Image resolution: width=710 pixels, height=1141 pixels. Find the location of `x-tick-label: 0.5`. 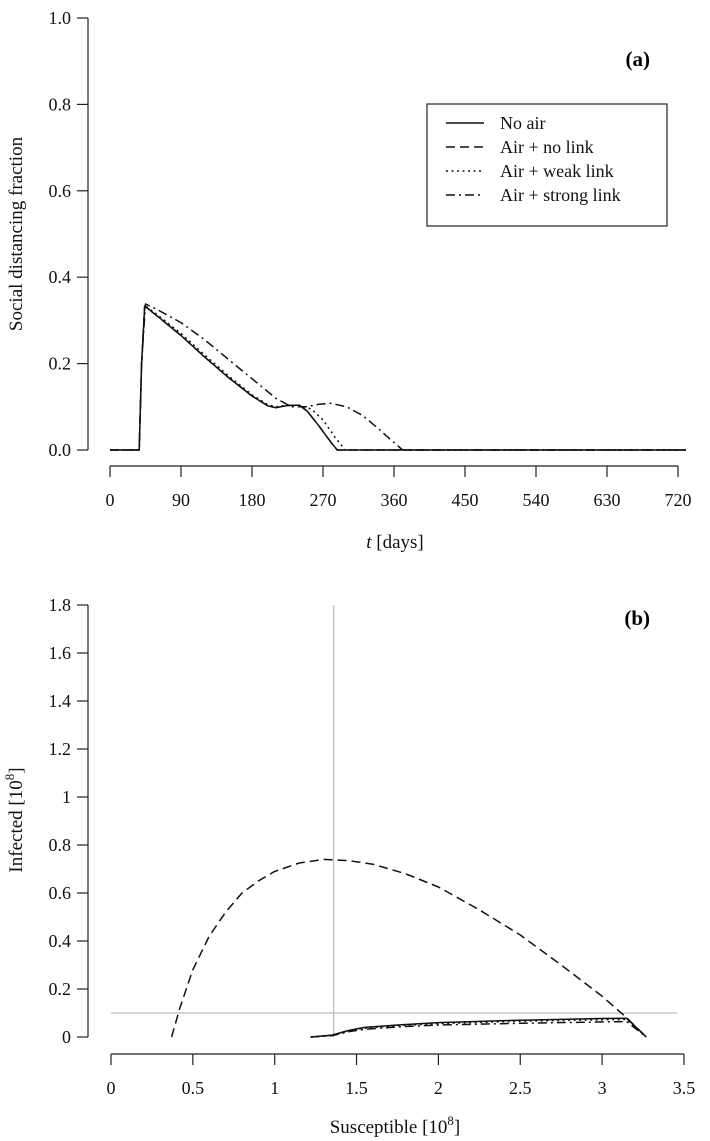

x-tick-label: 0.5 is located at coordinates (193, 1088).